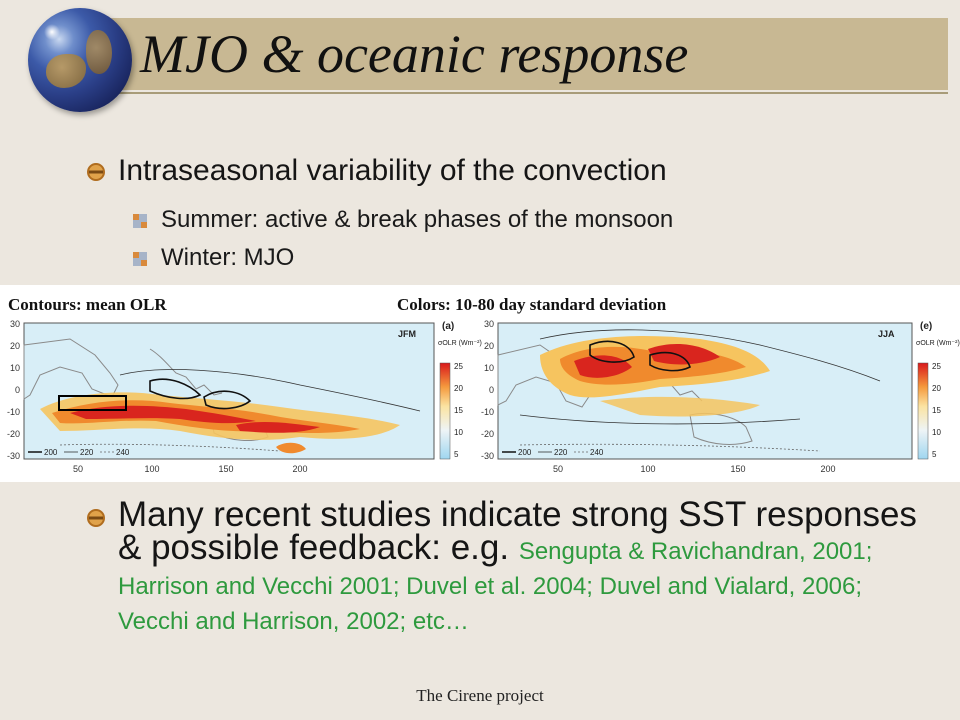  What do you see at coordinates (926, 326) in the screenshot?
I see `panel-tag: (e)` at bounding box center [926, 326].